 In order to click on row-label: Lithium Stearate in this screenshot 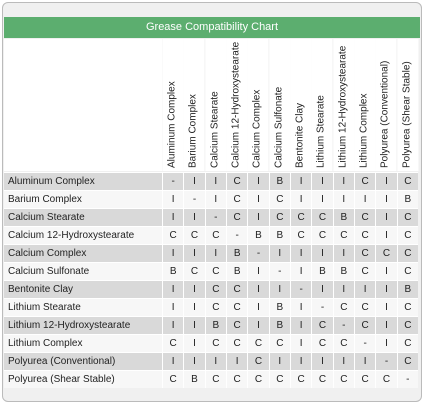, I will do `click(83, 307)`.